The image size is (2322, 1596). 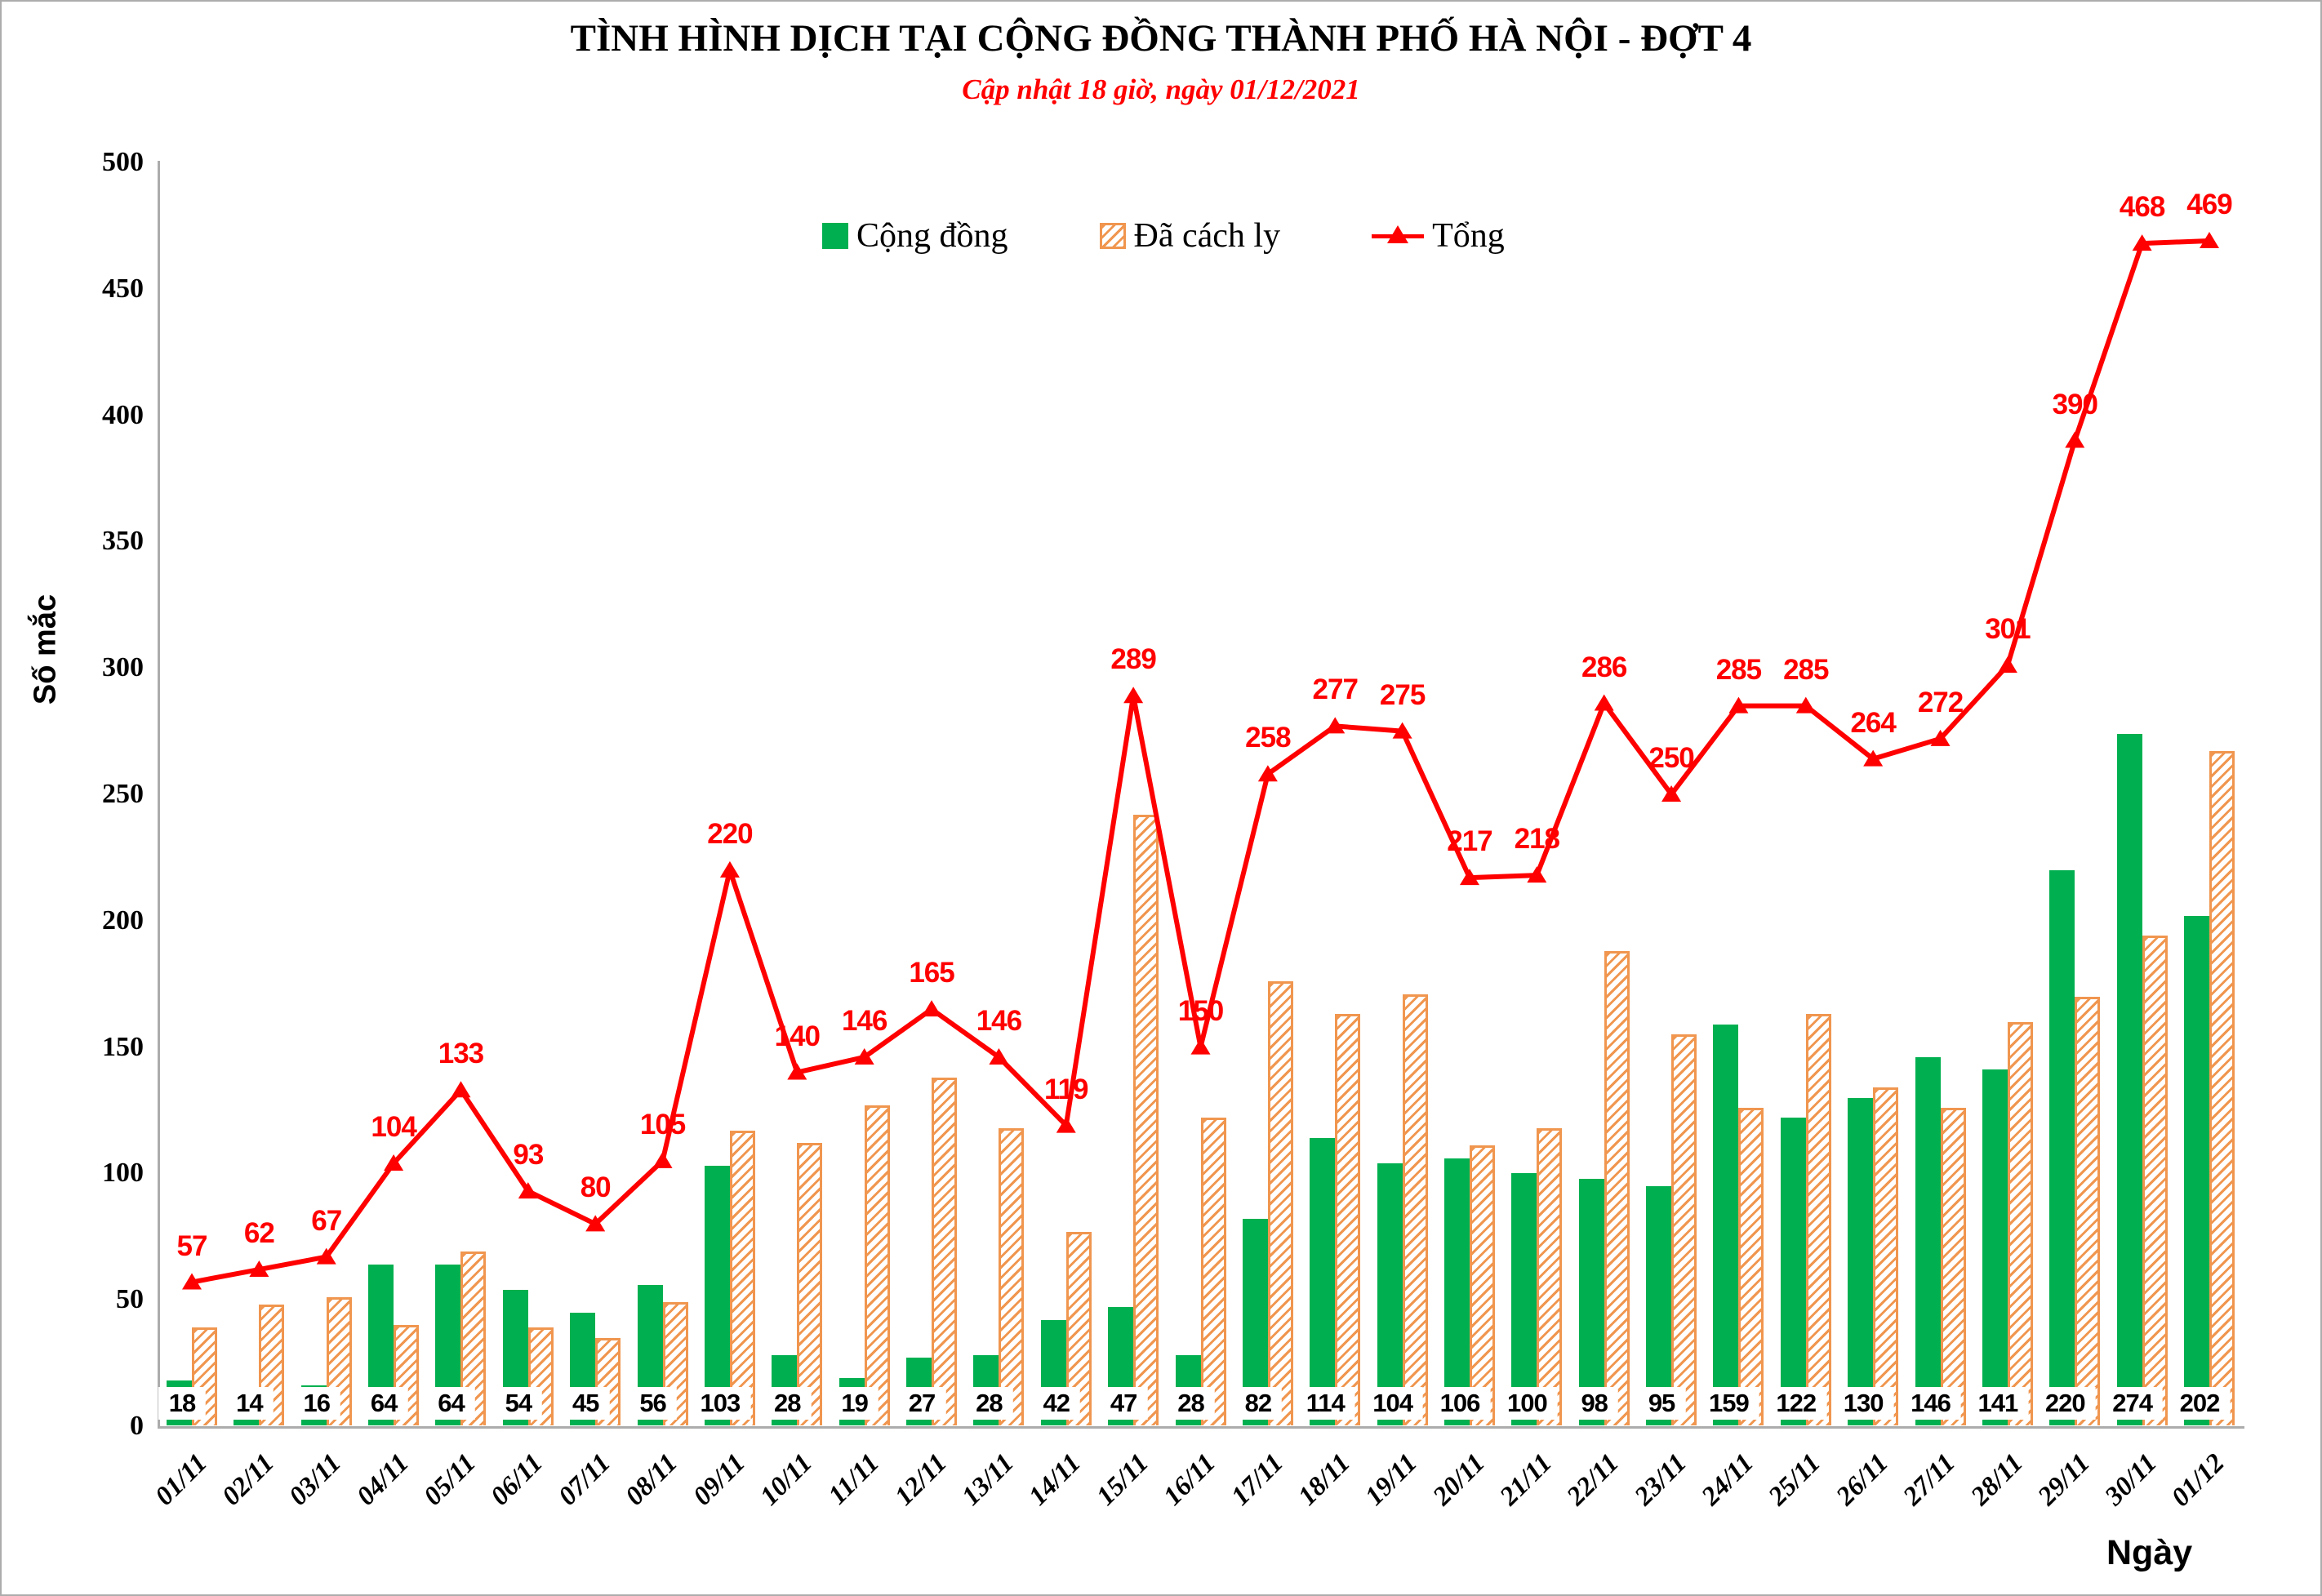 What do you see at coordinates (730, 833) in the screenshot?
I see `line-value-label-09/11: 220` at bounding box center [730, 833].